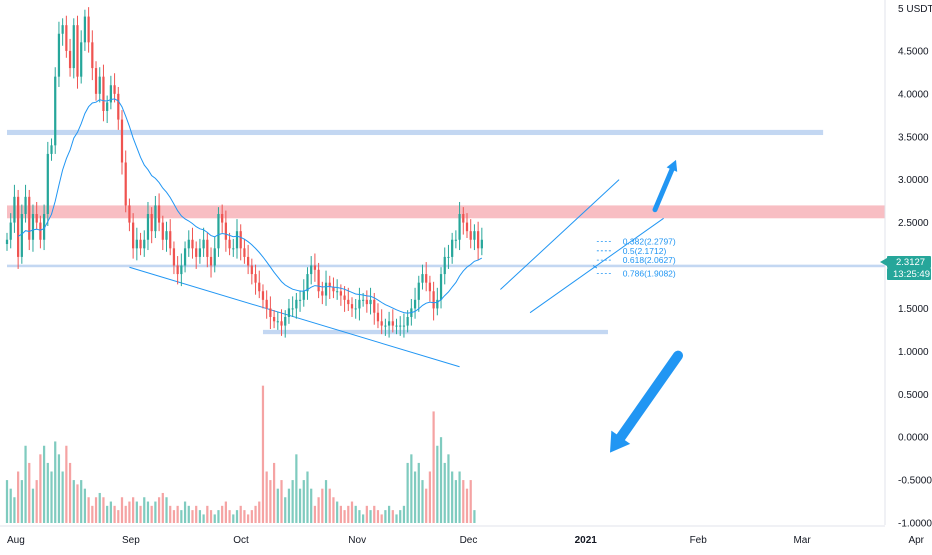 The height and width of the screenshot is (555, 932). I want to click on price-tick-label: -1.0000, so click(915, 524).